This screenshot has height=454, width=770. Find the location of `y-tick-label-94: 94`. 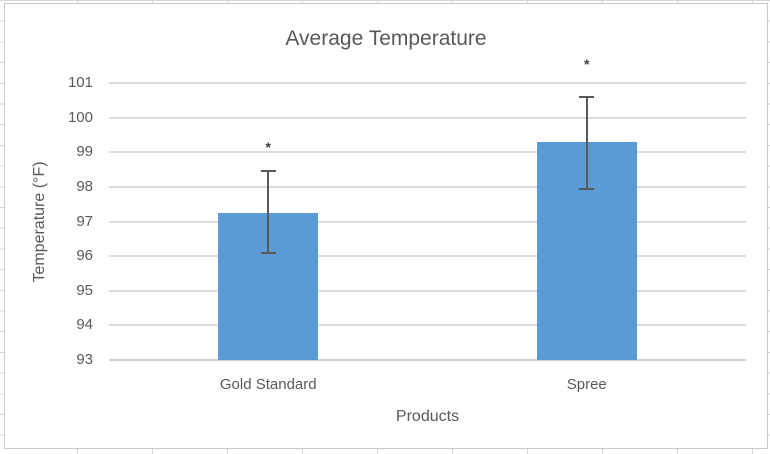

y-tick-label-94: 94 is located at coordinates (84, 325).